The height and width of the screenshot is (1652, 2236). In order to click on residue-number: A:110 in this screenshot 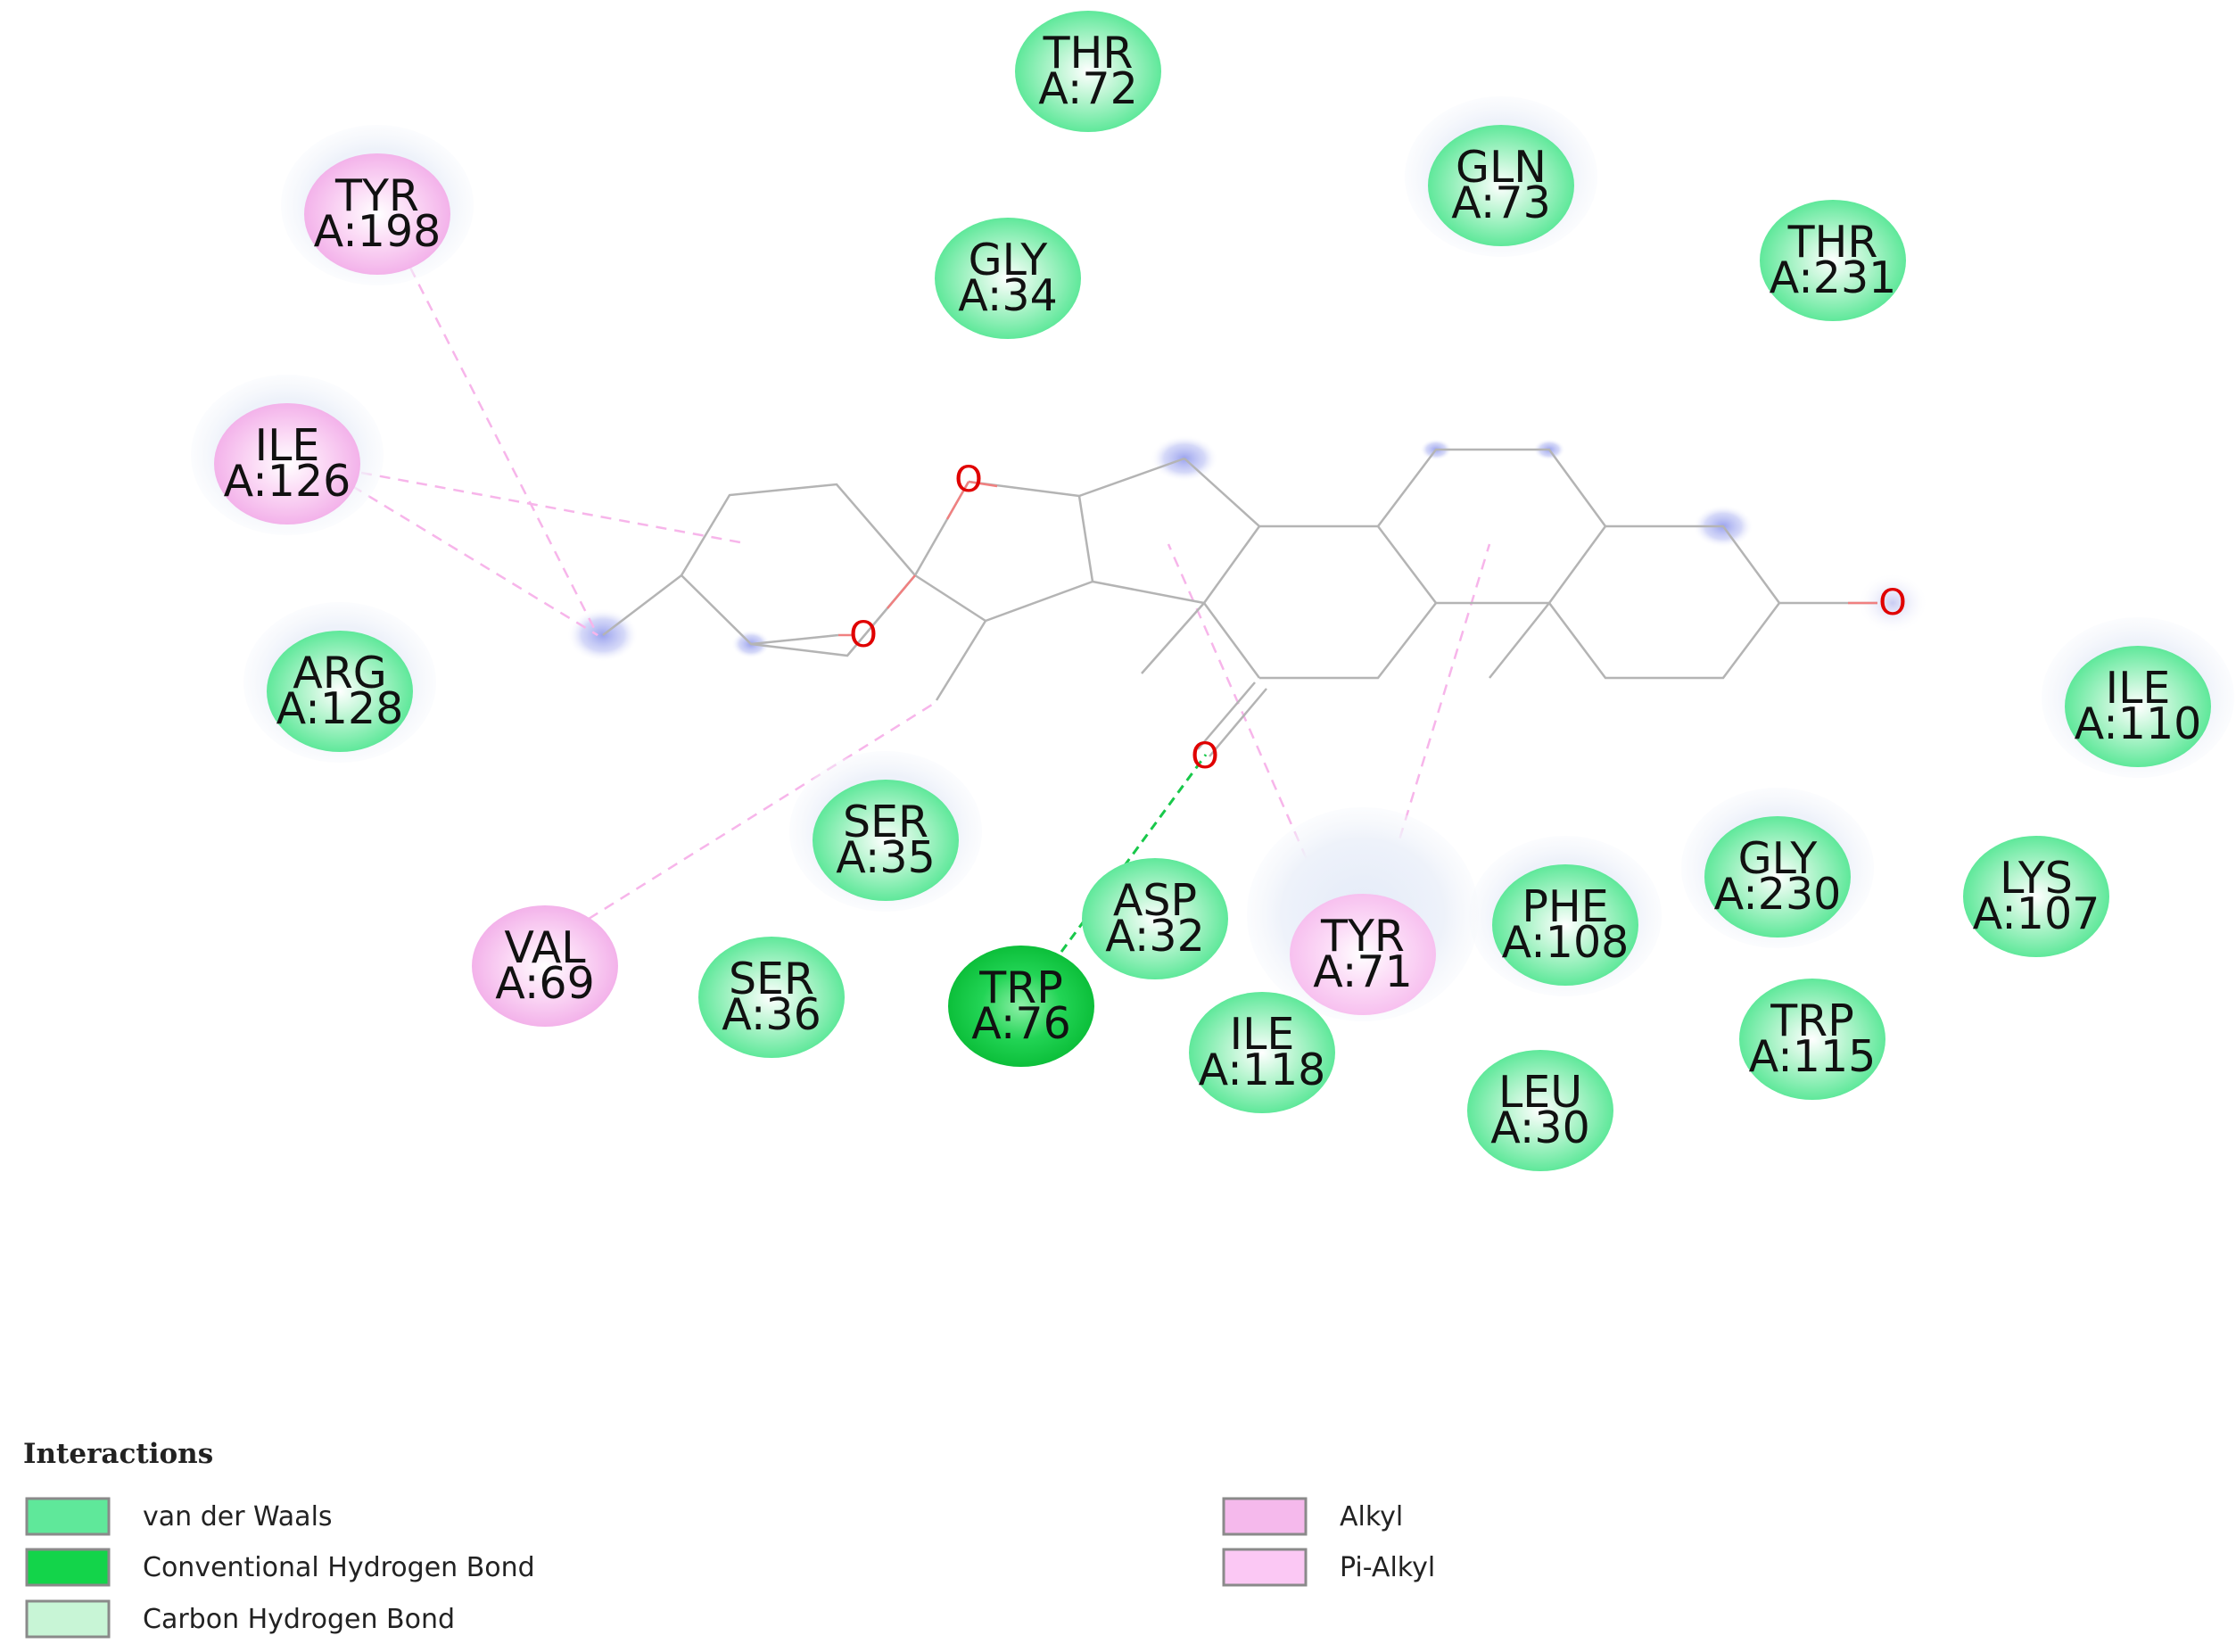, I will do `click(2138, 723)`.